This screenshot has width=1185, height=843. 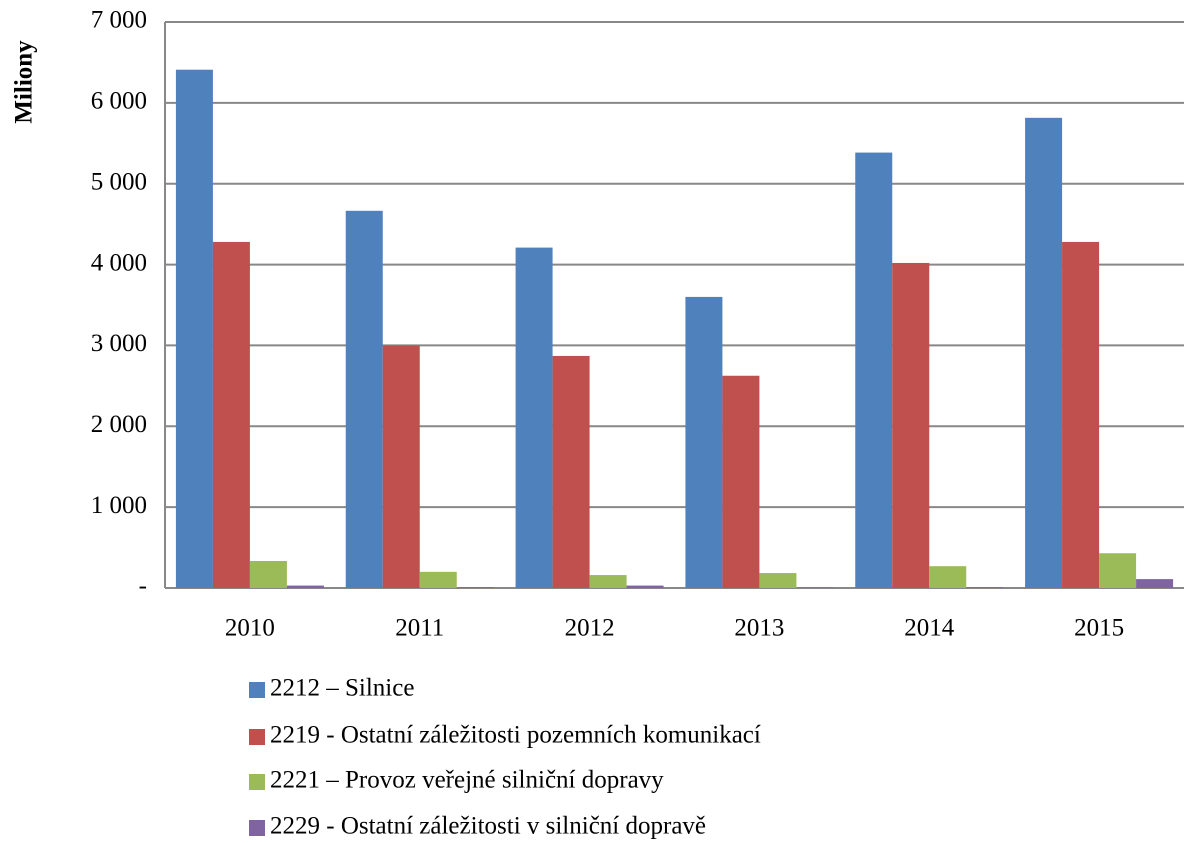 What do you see at coordinates (590, 628) in the screenshot?
I see `x-tick-label: 2012` at bounding box center [590, 628].